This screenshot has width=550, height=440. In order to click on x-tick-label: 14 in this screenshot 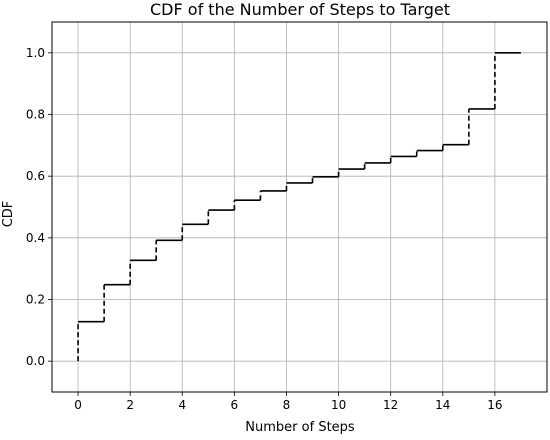, I will do `click(442, 405)`.